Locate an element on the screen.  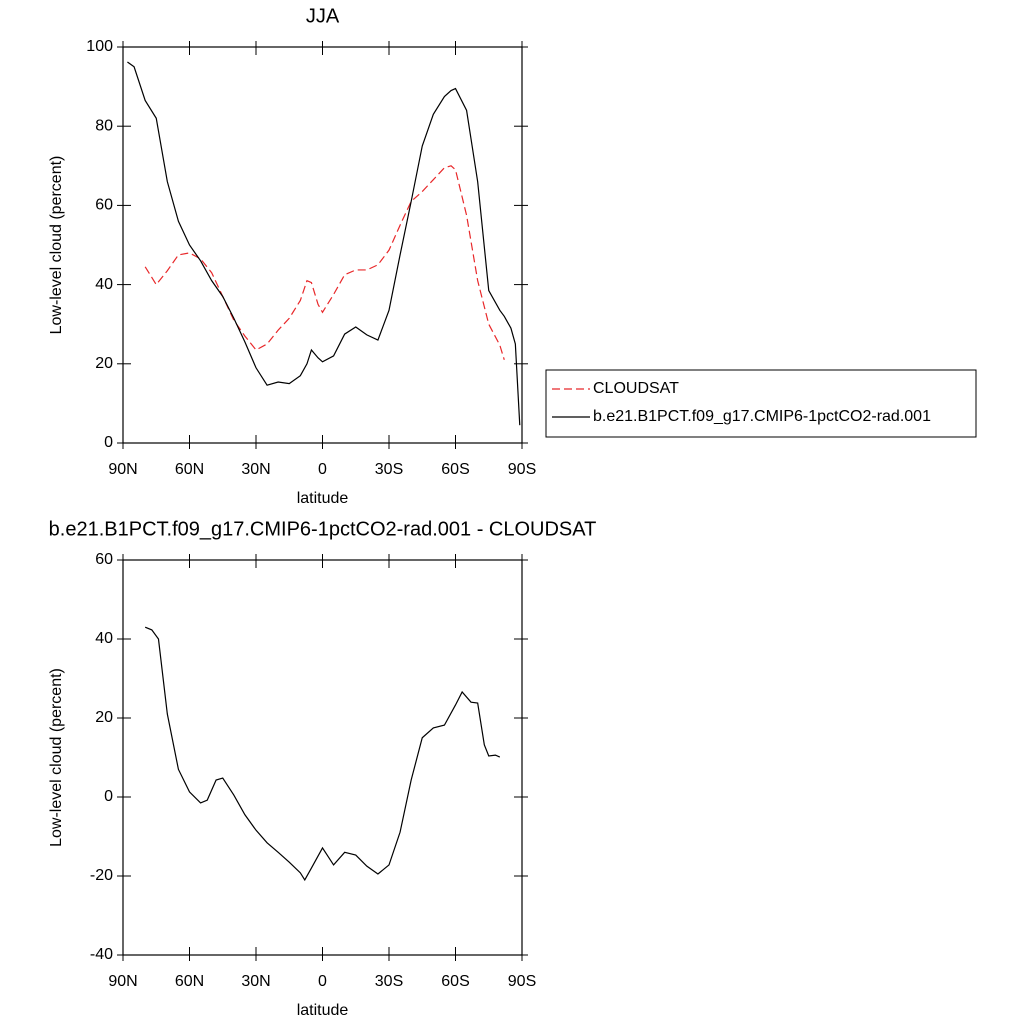
chart-title: JJA is located at coordinates (323, 16).